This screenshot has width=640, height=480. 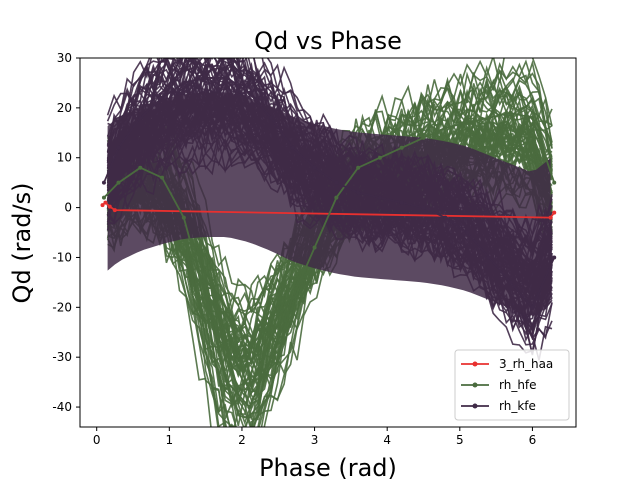 What do you see at coordinates (387, 440) in the screenshot?
I see `x-tick-label: 4` at bounding box center [387, 440].